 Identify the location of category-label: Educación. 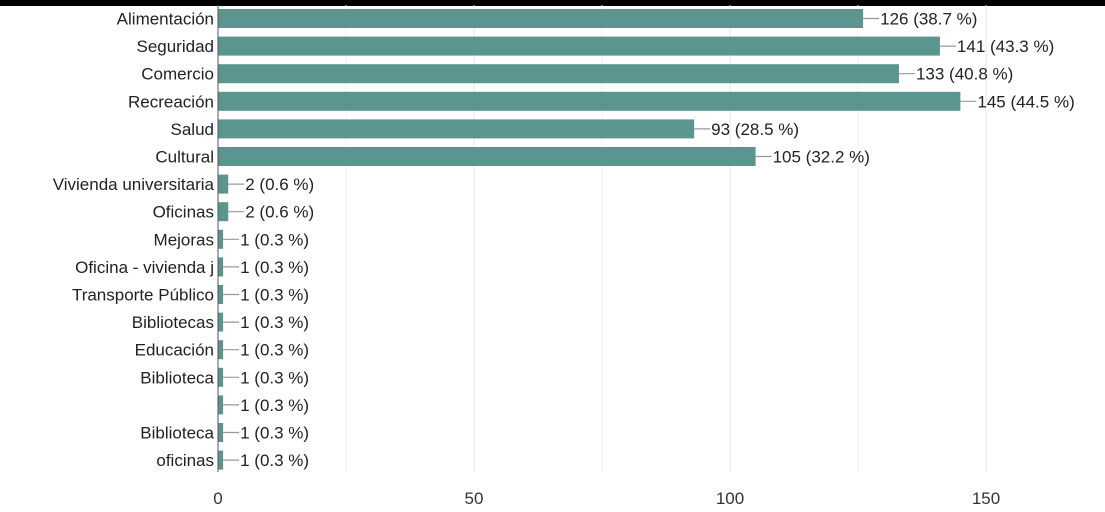
(174, 350).